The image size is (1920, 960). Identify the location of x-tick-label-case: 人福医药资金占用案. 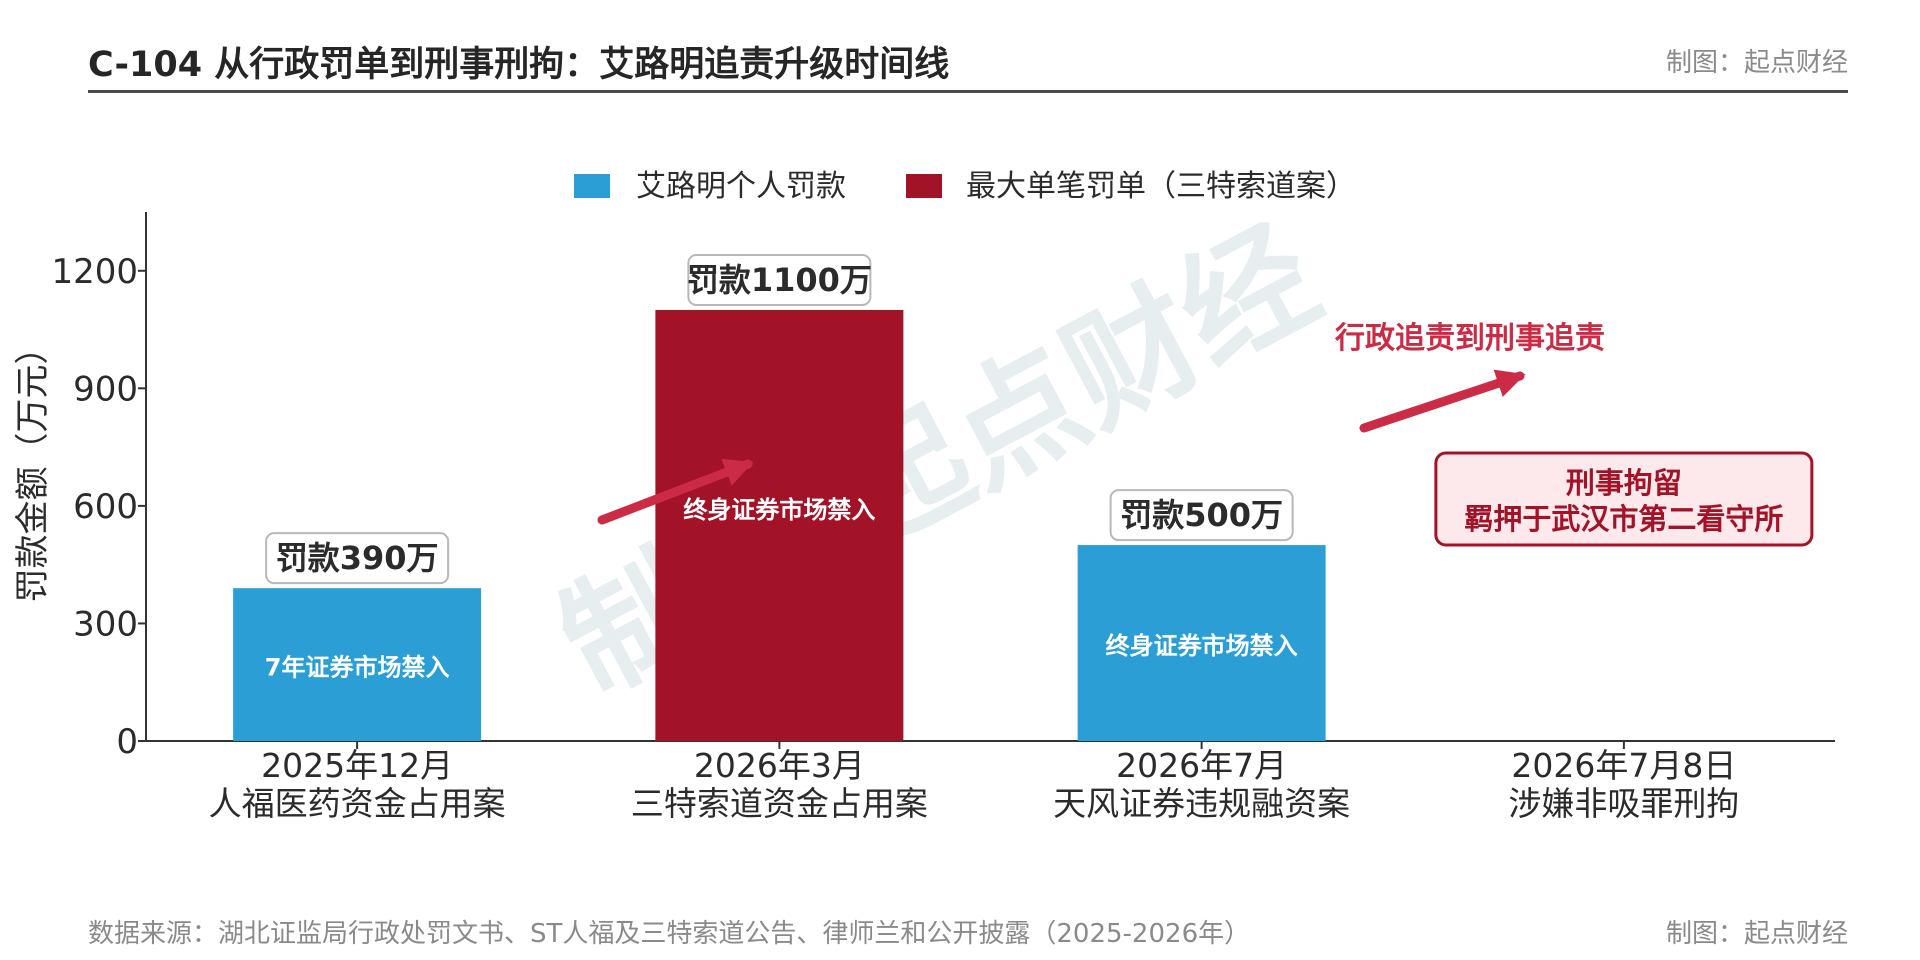
(357, 803).